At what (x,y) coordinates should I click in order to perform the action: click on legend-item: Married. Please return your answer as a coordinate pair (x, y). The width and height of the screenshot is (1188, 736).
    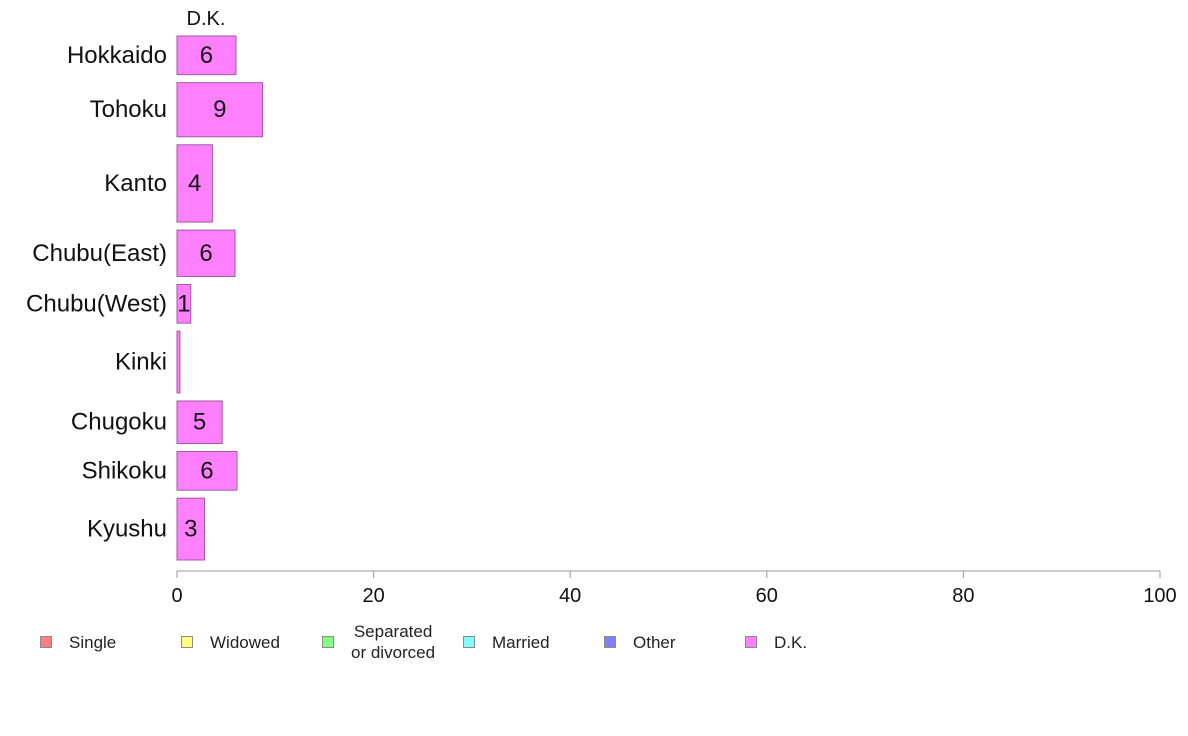
    Looking at the image, I should click on (506, 642).